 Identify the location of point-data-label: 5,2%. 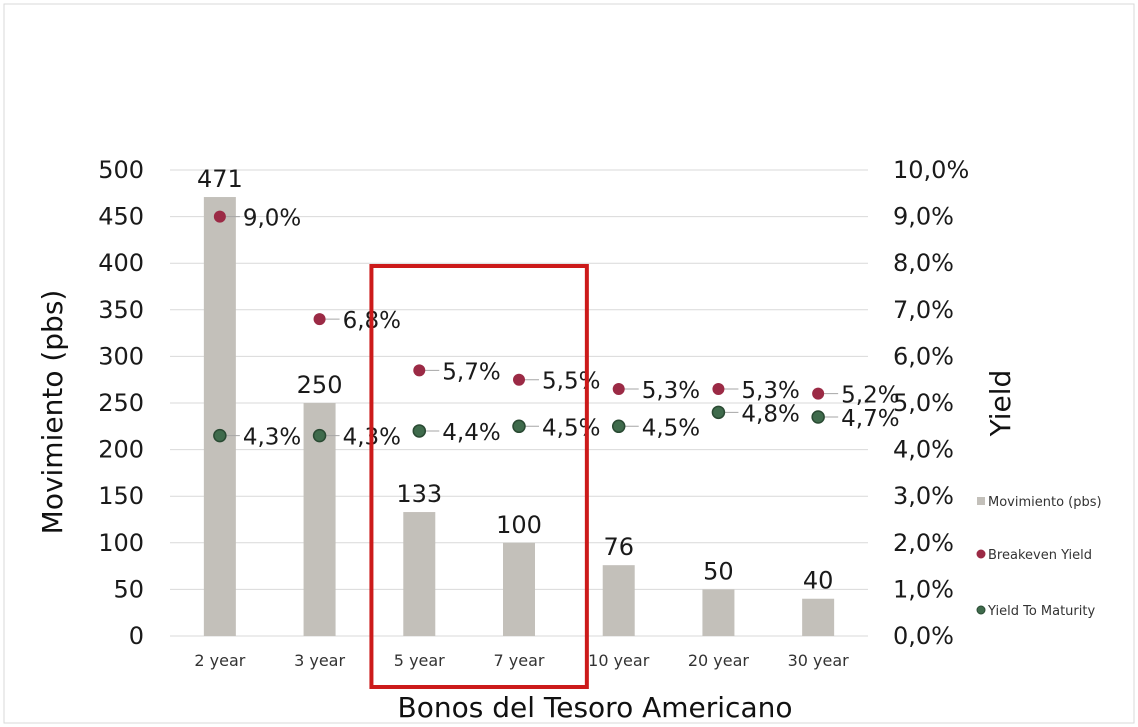
(870, 396).